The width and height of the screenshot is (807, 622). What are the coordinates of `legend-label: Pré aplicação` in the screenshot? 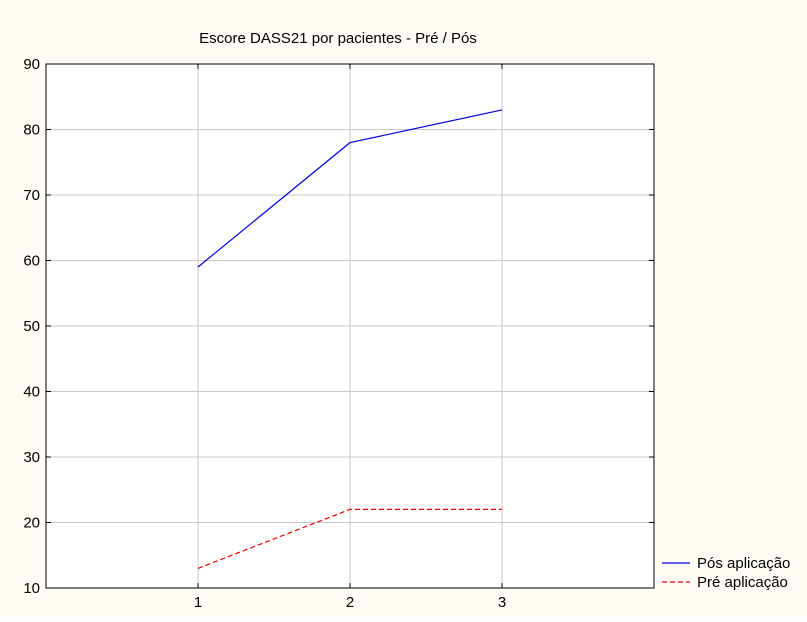 It's located at (742, 582).